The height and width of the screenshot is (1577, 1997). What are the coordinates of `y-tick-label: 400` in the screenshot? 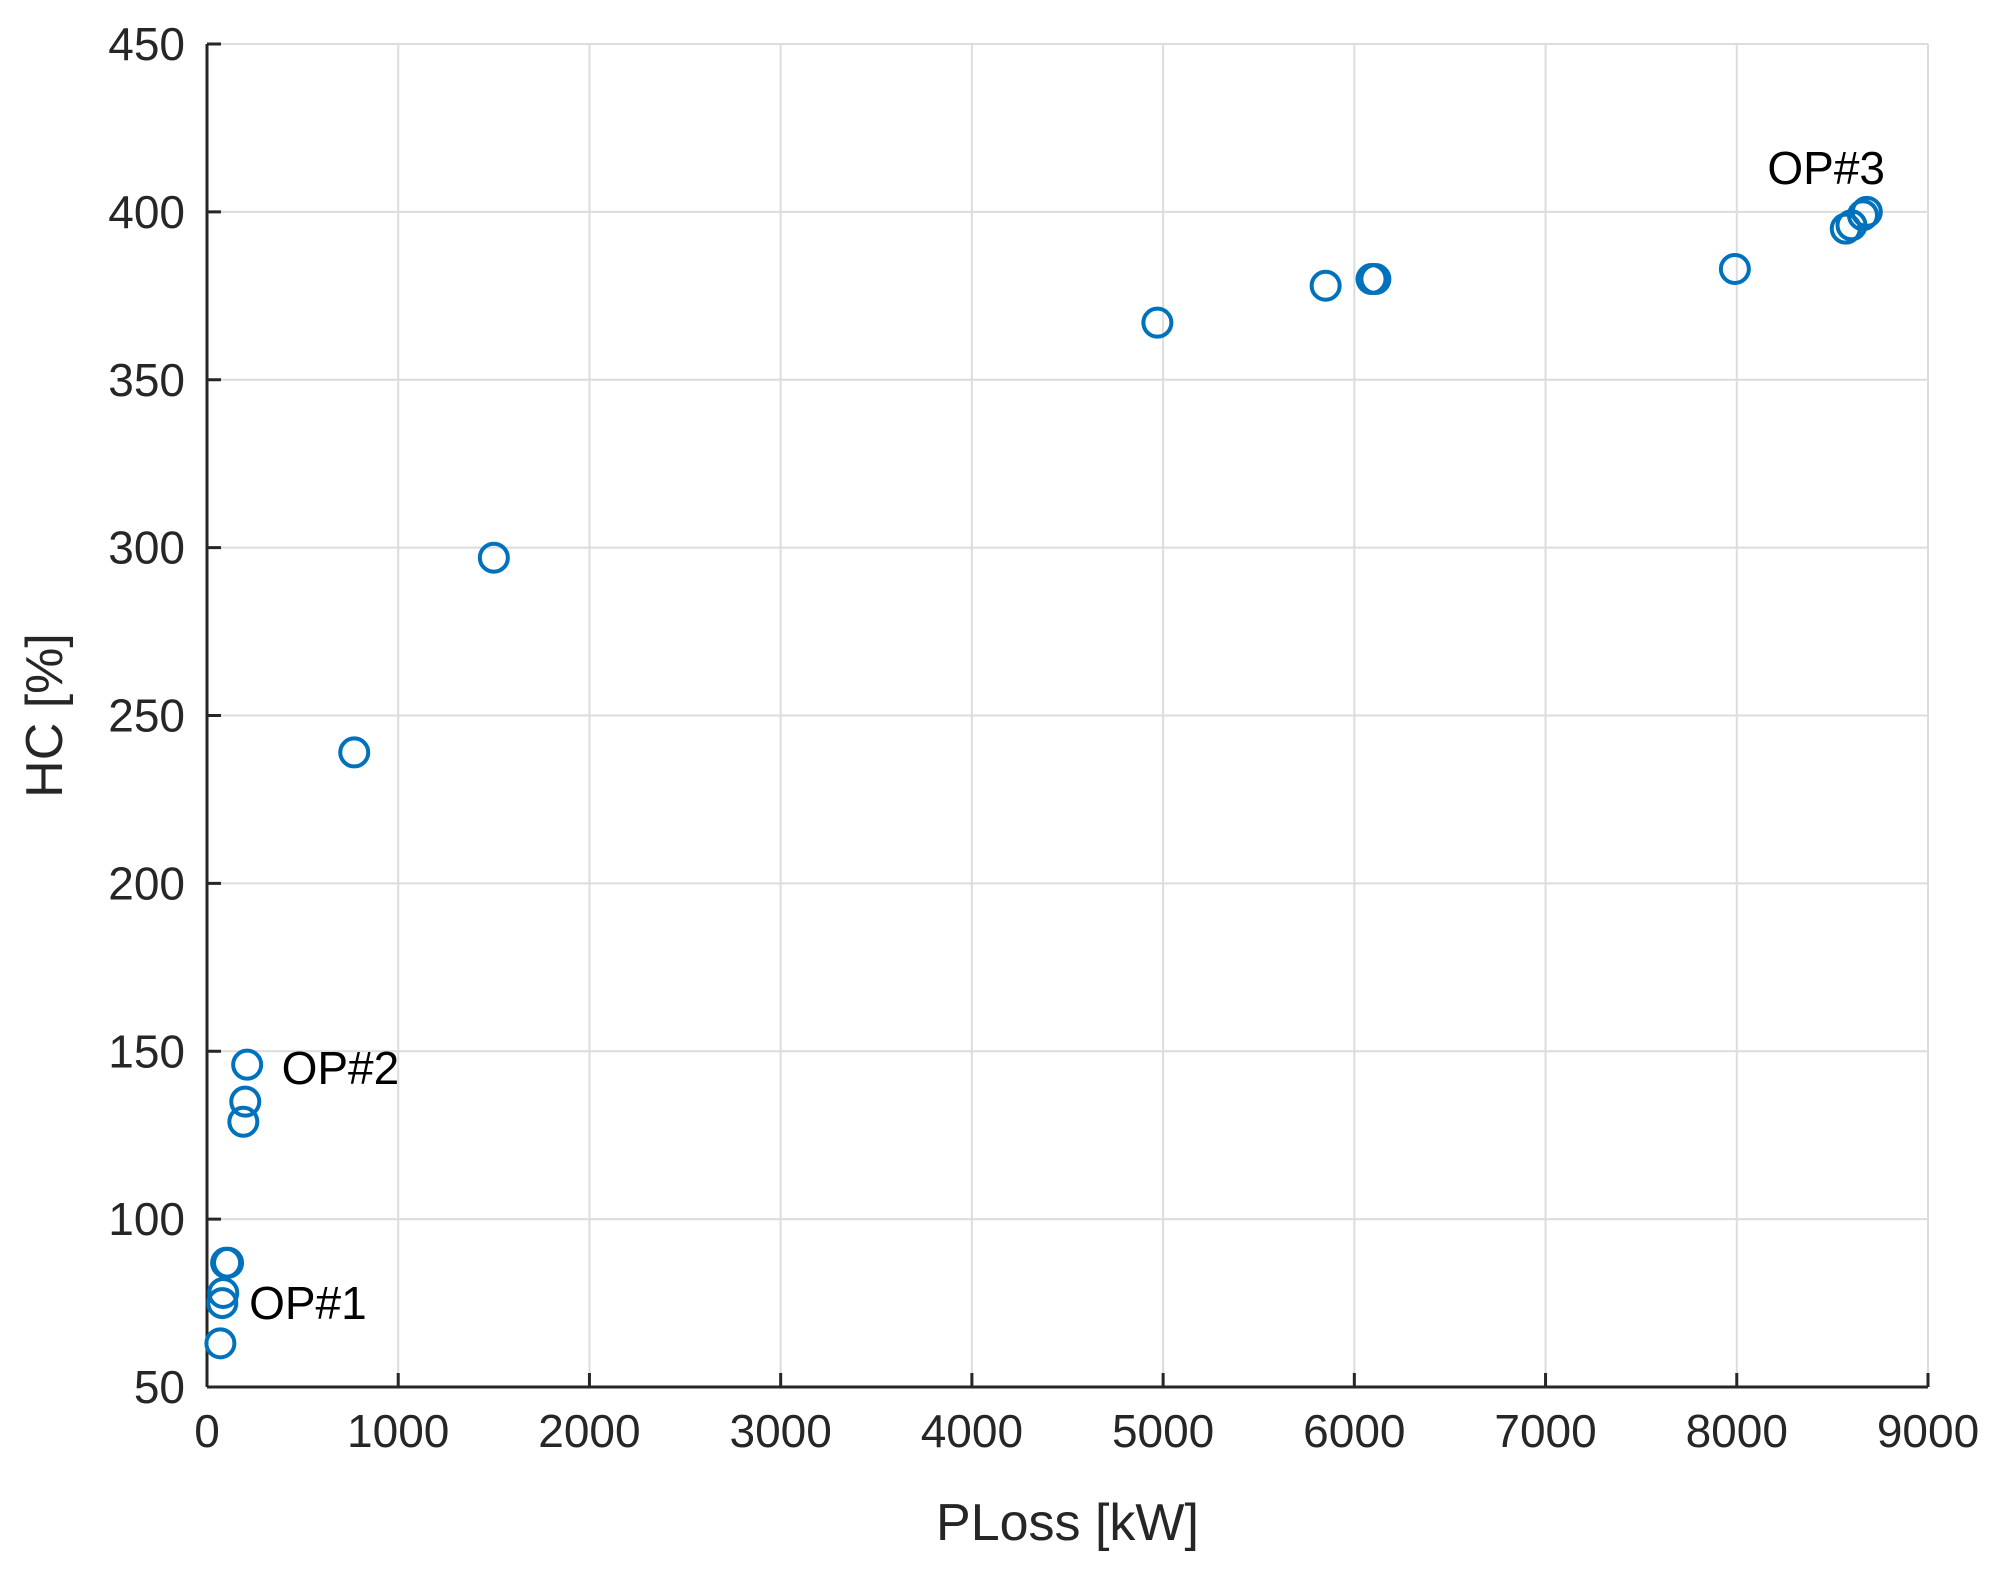 It's located at (146, 212).